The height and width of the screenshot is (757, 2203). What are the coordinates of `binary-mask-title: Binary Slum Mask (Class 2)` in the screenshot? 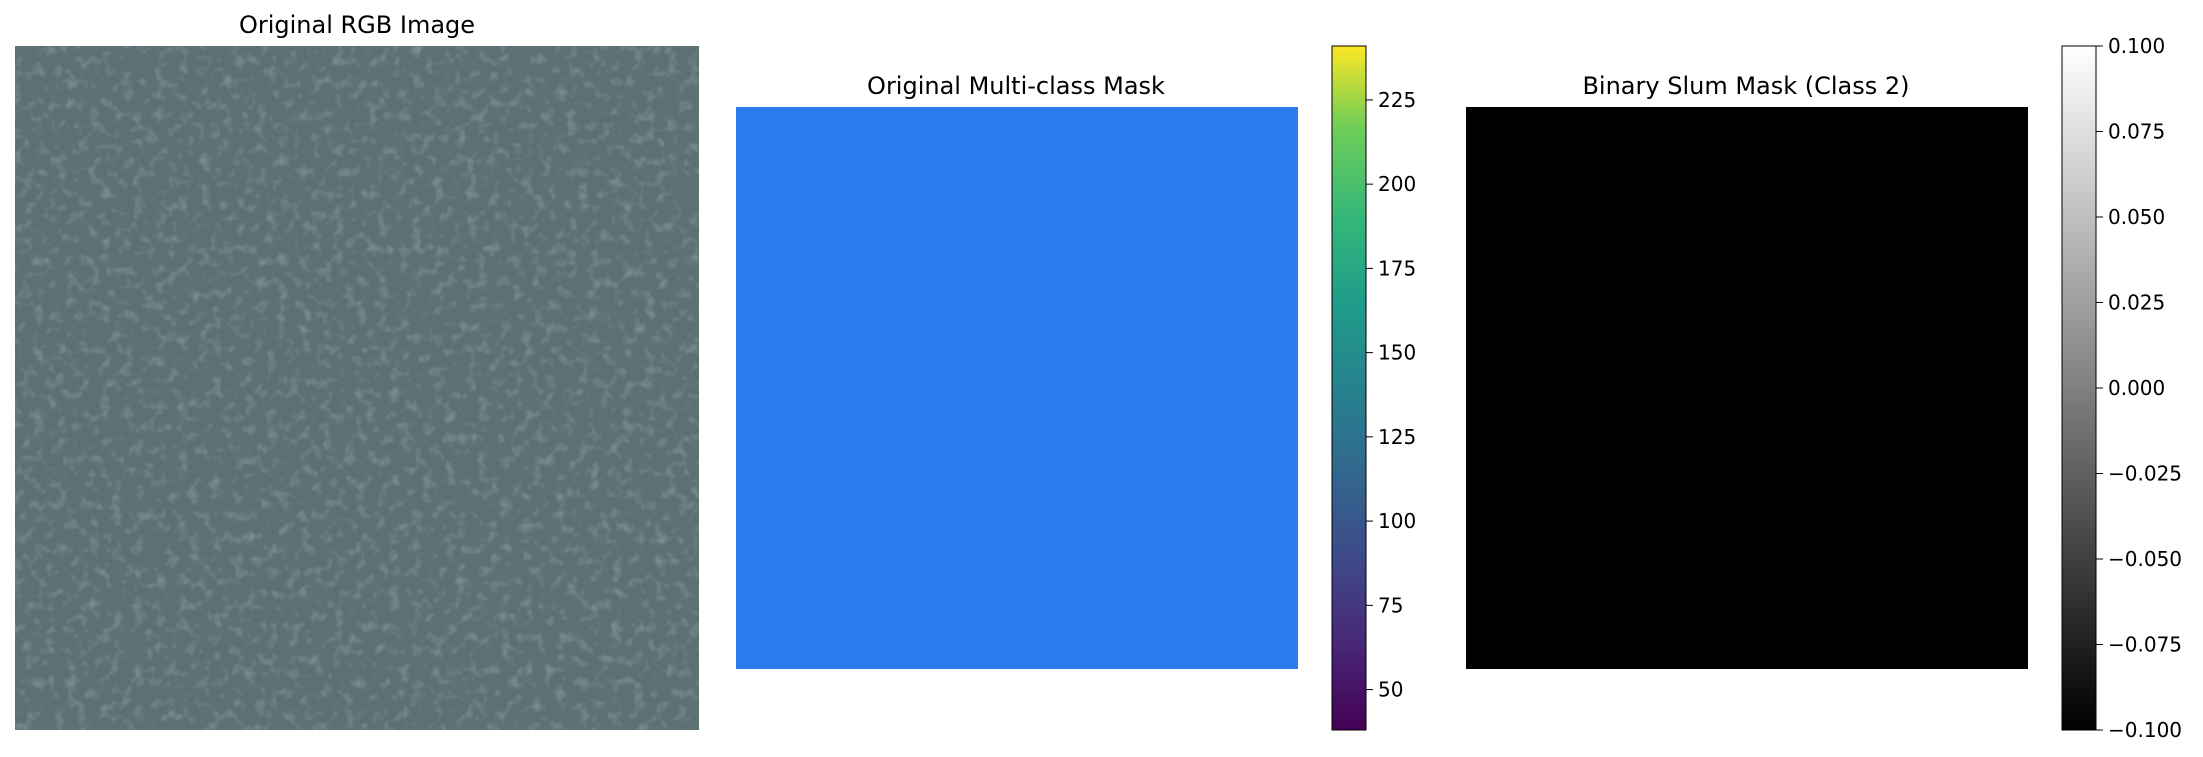 It's located at (1745, 86).